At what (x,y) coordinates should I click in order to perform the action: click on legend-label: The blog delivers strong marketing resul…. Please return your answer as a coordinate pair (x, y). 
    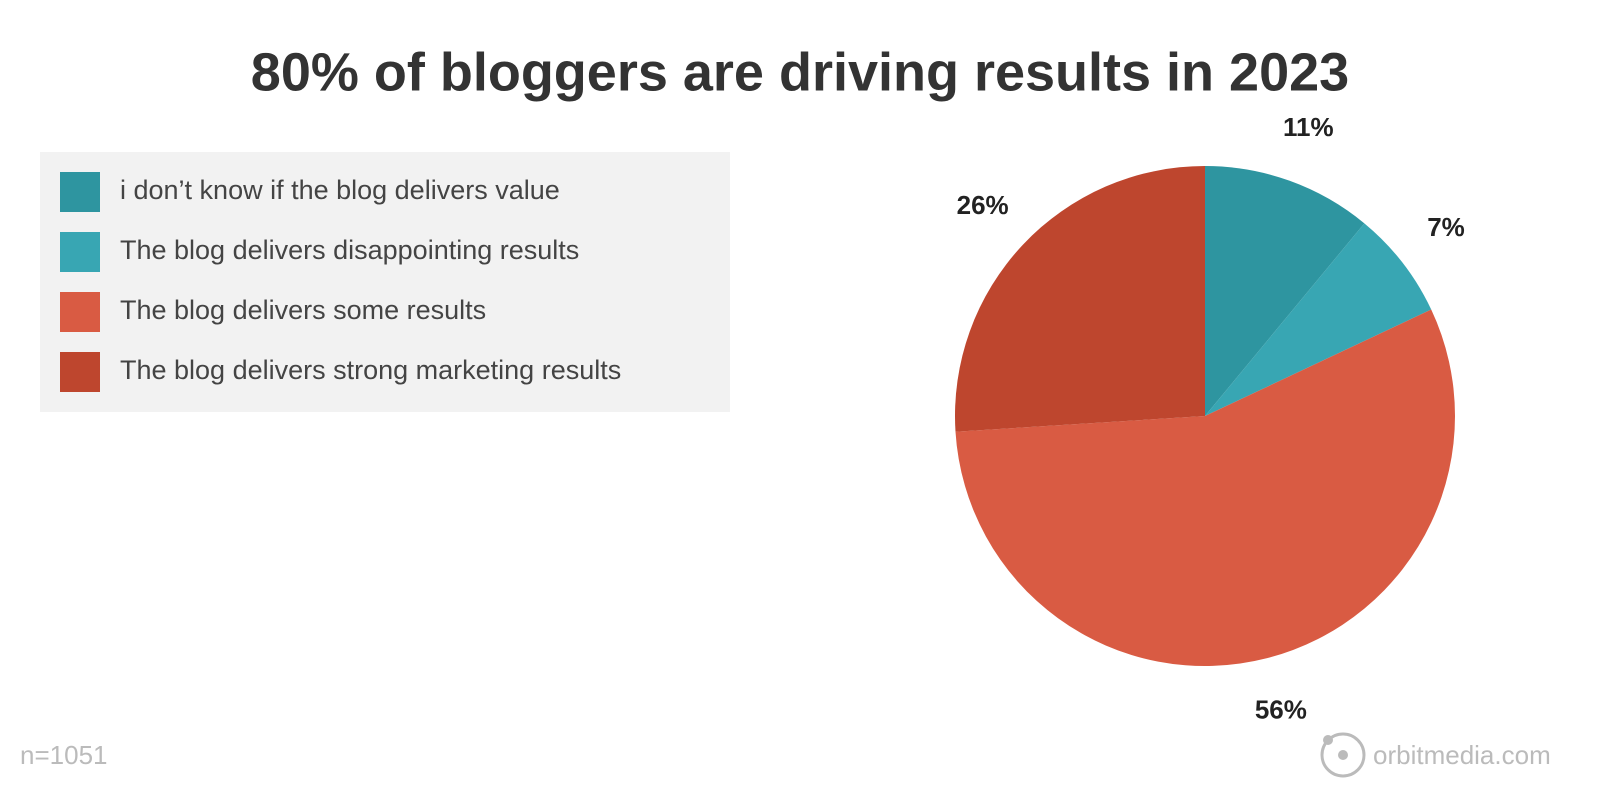
    Looking at the image, I should click on (370, 370).